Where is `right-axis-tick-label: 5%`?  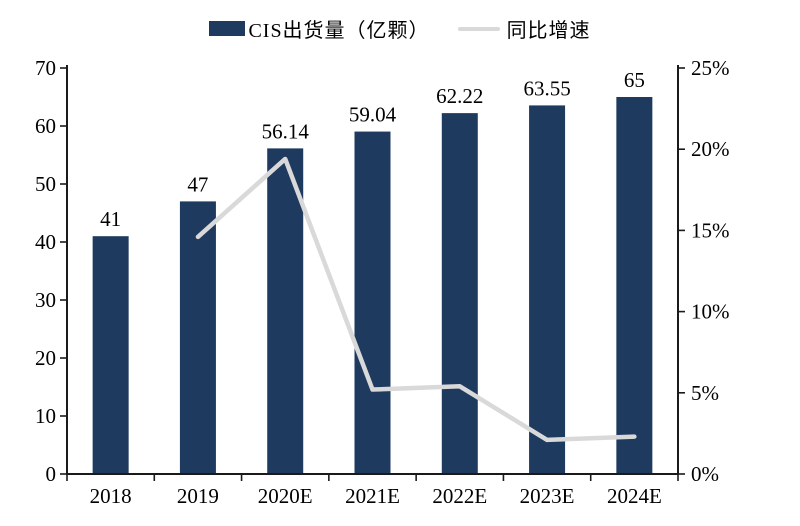
right-axis-tick-label: 5% is located at coordinates (705, 393).